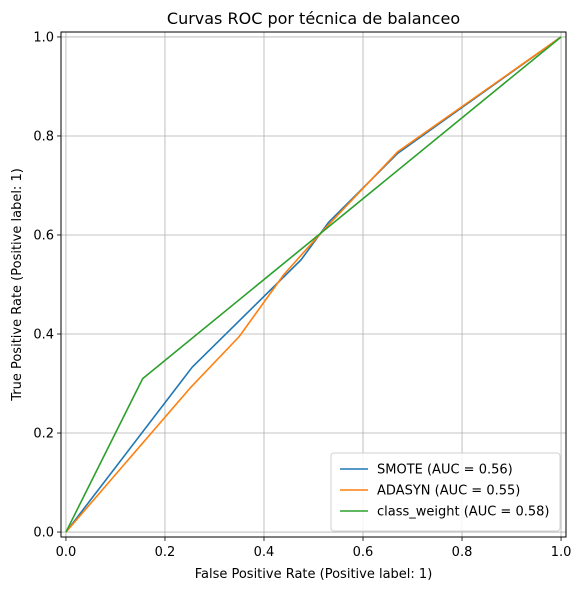 The height and width of the screenshot is (590, 581). I want to click on x-tick-label: 0.0, so click(66, 552).